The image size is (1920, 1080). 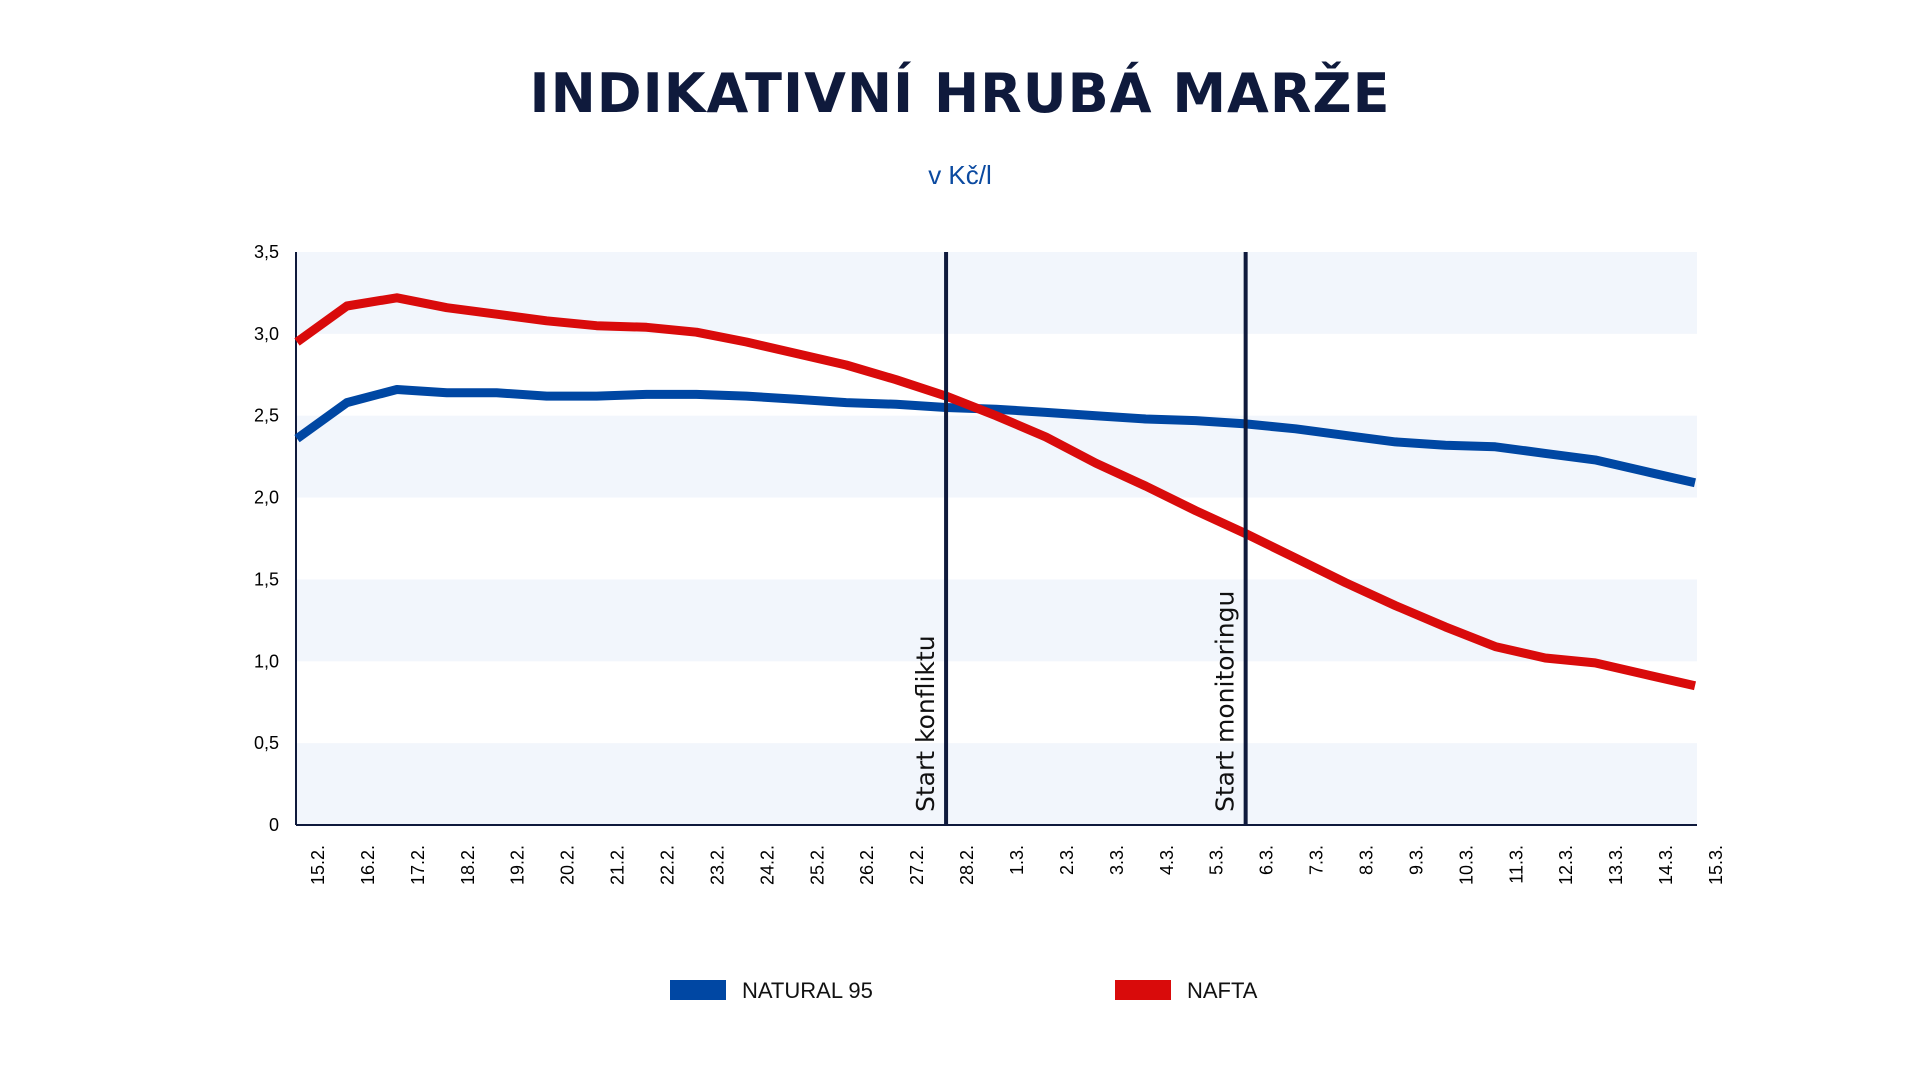 I want to click on x-tick-label: 4.3., so click(x=1167, y=860).